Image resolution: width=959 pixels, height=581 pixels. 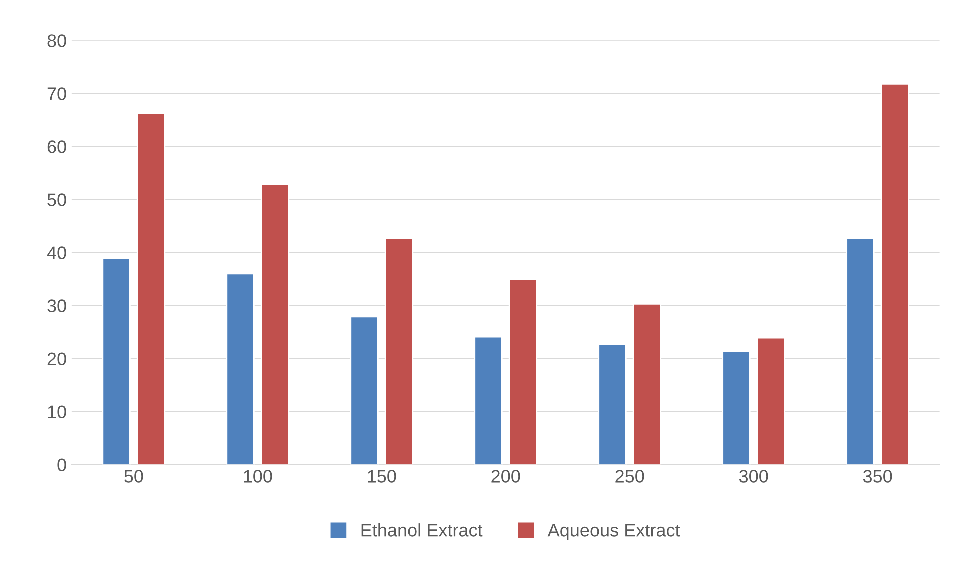 I want to click on x-tick-label: 350, so click(x=877, y=476).